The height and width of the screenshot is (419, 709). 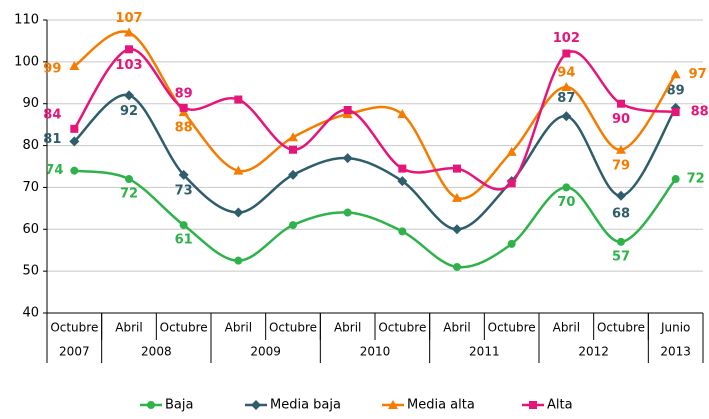 What do you see at coordinates (184, 240) in the screenshot?
I see `data-label: 61` at bounding box center [184, 240].